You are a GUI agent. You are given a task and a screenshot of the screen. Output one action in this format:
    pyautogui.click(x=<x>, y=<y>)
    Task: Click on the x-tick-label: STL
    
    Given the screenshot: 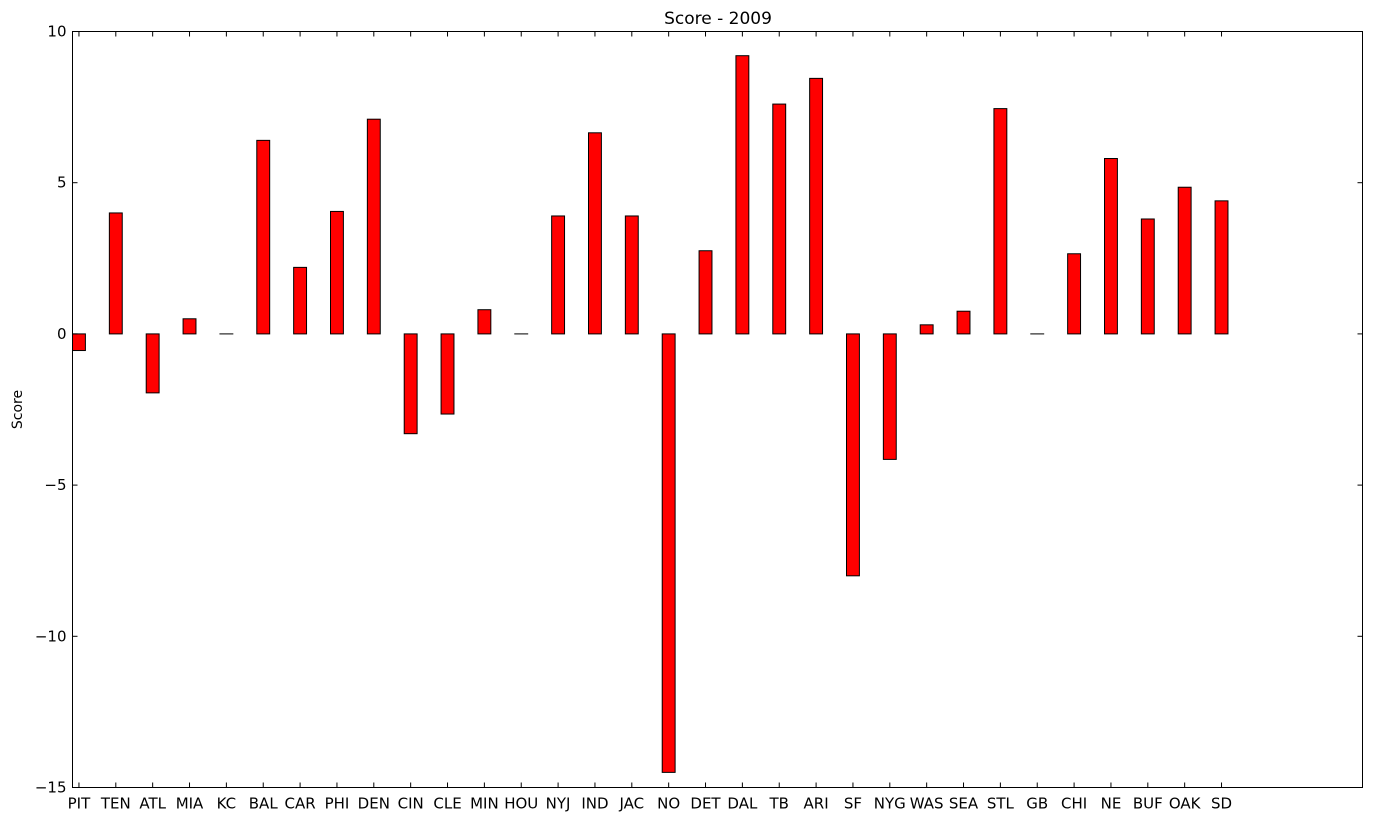 What is the action you would take?
    pyautogui.click(x=1001, y=804)
    